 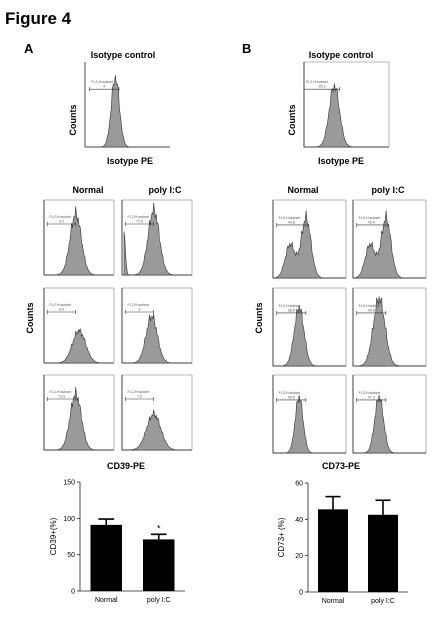 I want to click on gate-value: 8, so click(x=140, y=310).